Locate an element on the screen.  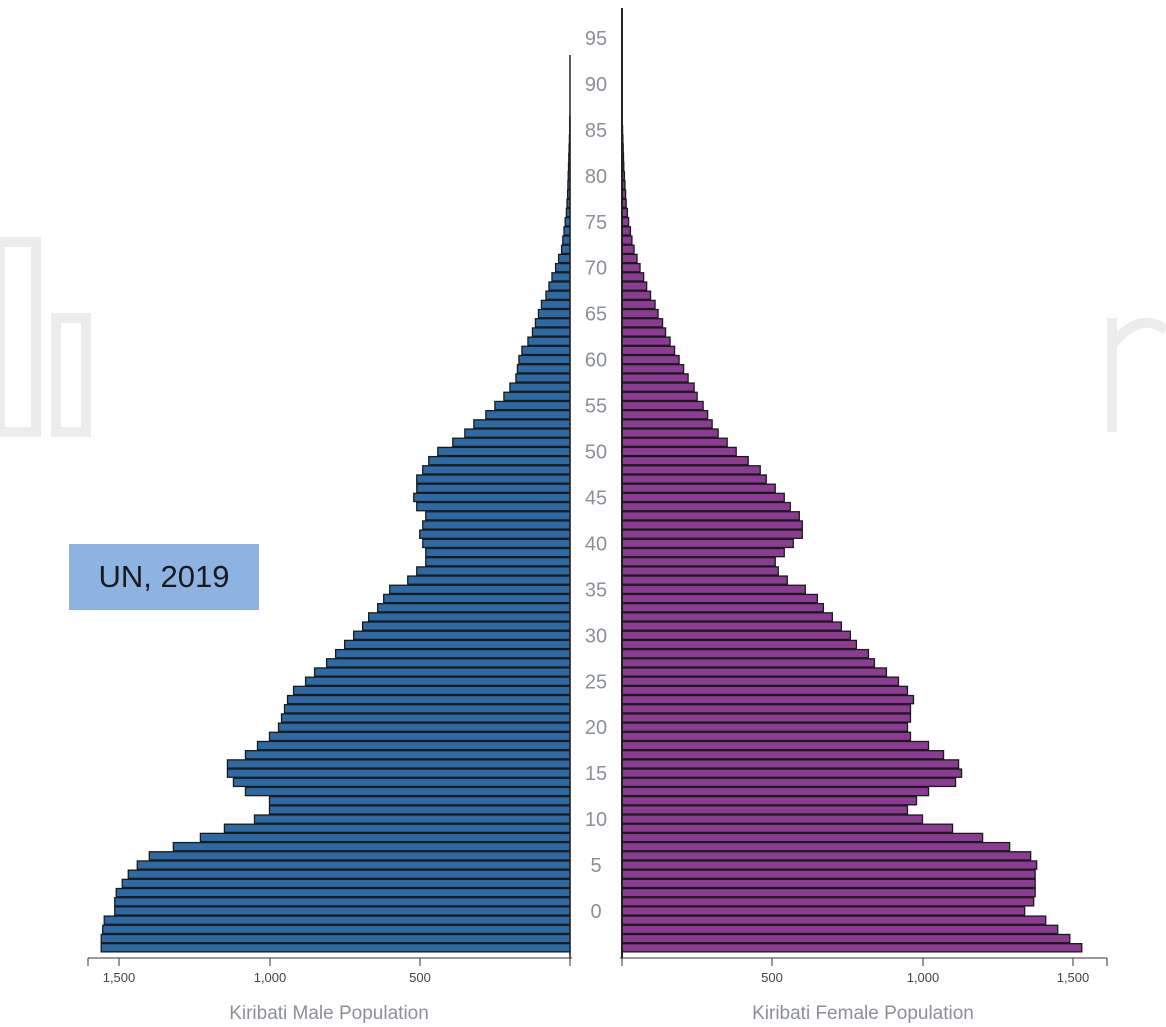
female-tick-label: 500 is located at coordinates (772, 977).